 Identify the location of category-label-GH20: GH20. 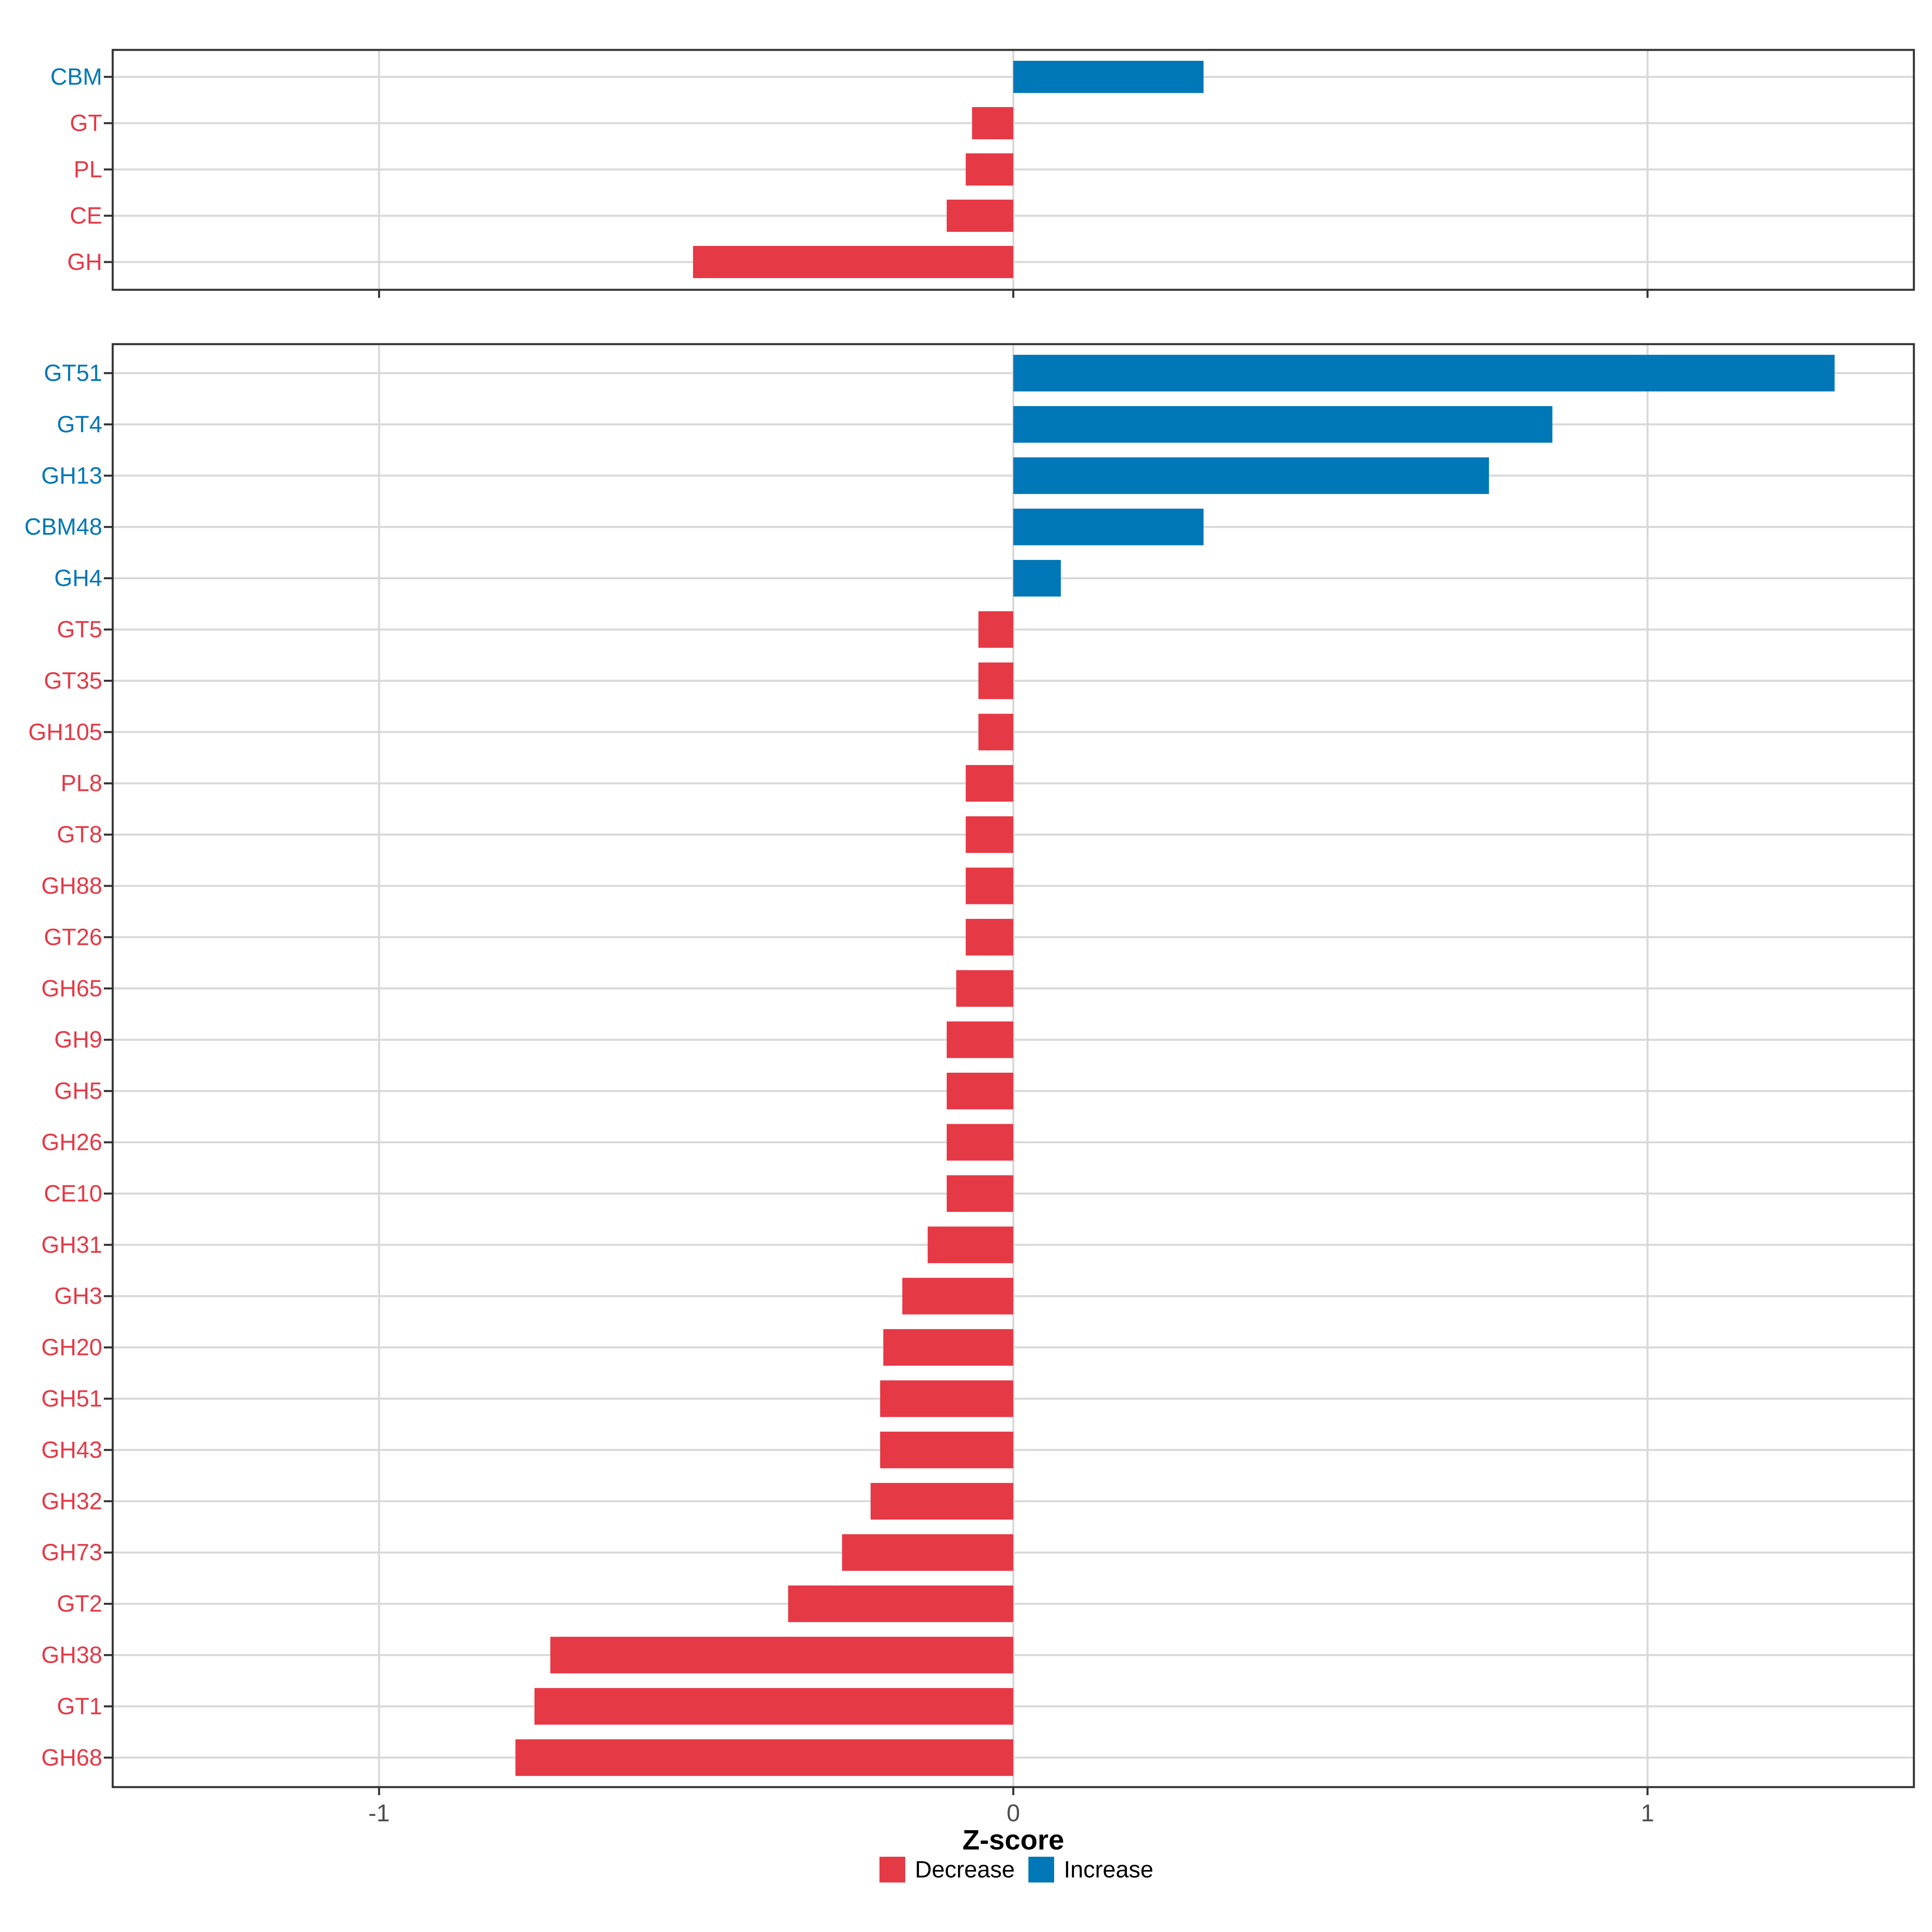
(71, 1347).